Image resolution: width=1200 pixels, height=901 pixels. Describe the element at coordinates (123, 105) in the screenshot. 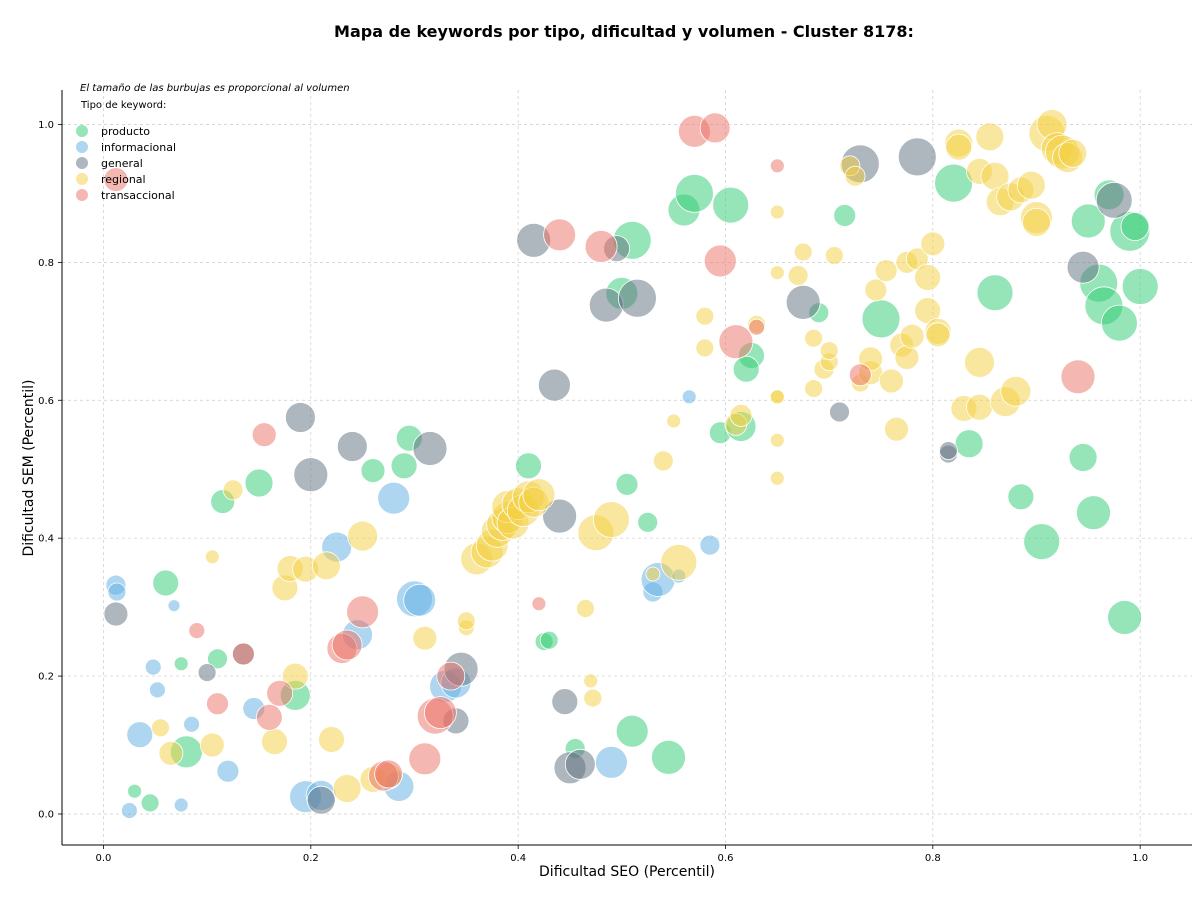

I see `legend-title: Tipo de keyword:` at that location.